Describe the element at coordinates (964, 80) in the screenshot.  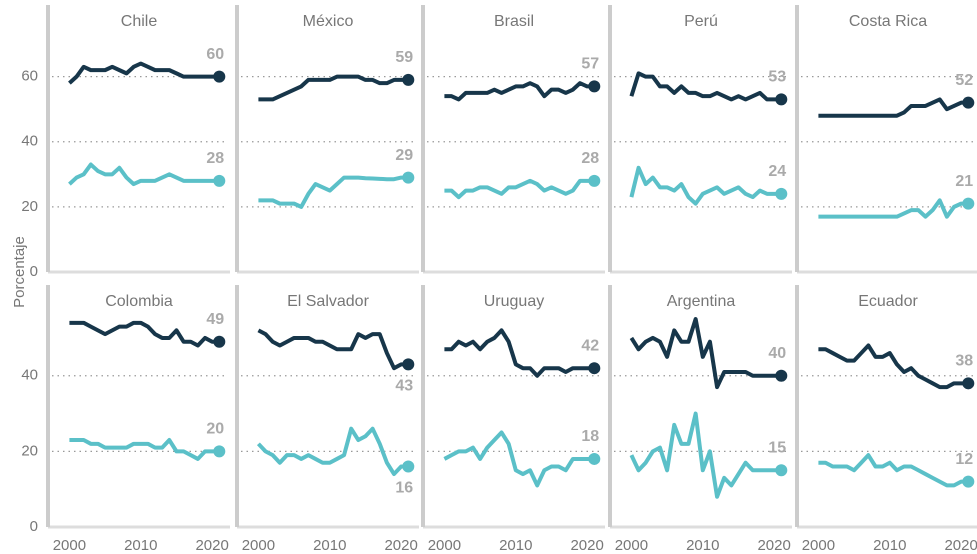
I see `end-label: 52` at that location.